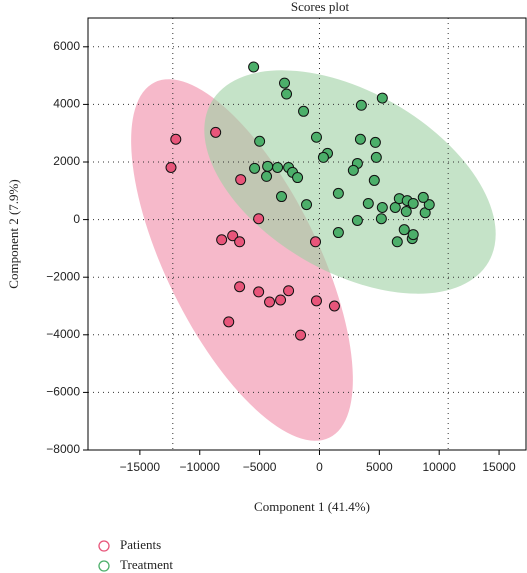 The image size is (527, 573). Describe the element at coordinates (312, 506) in the screenshot. I see `x-axis-label: Component 1 (41.4%)` at that location.